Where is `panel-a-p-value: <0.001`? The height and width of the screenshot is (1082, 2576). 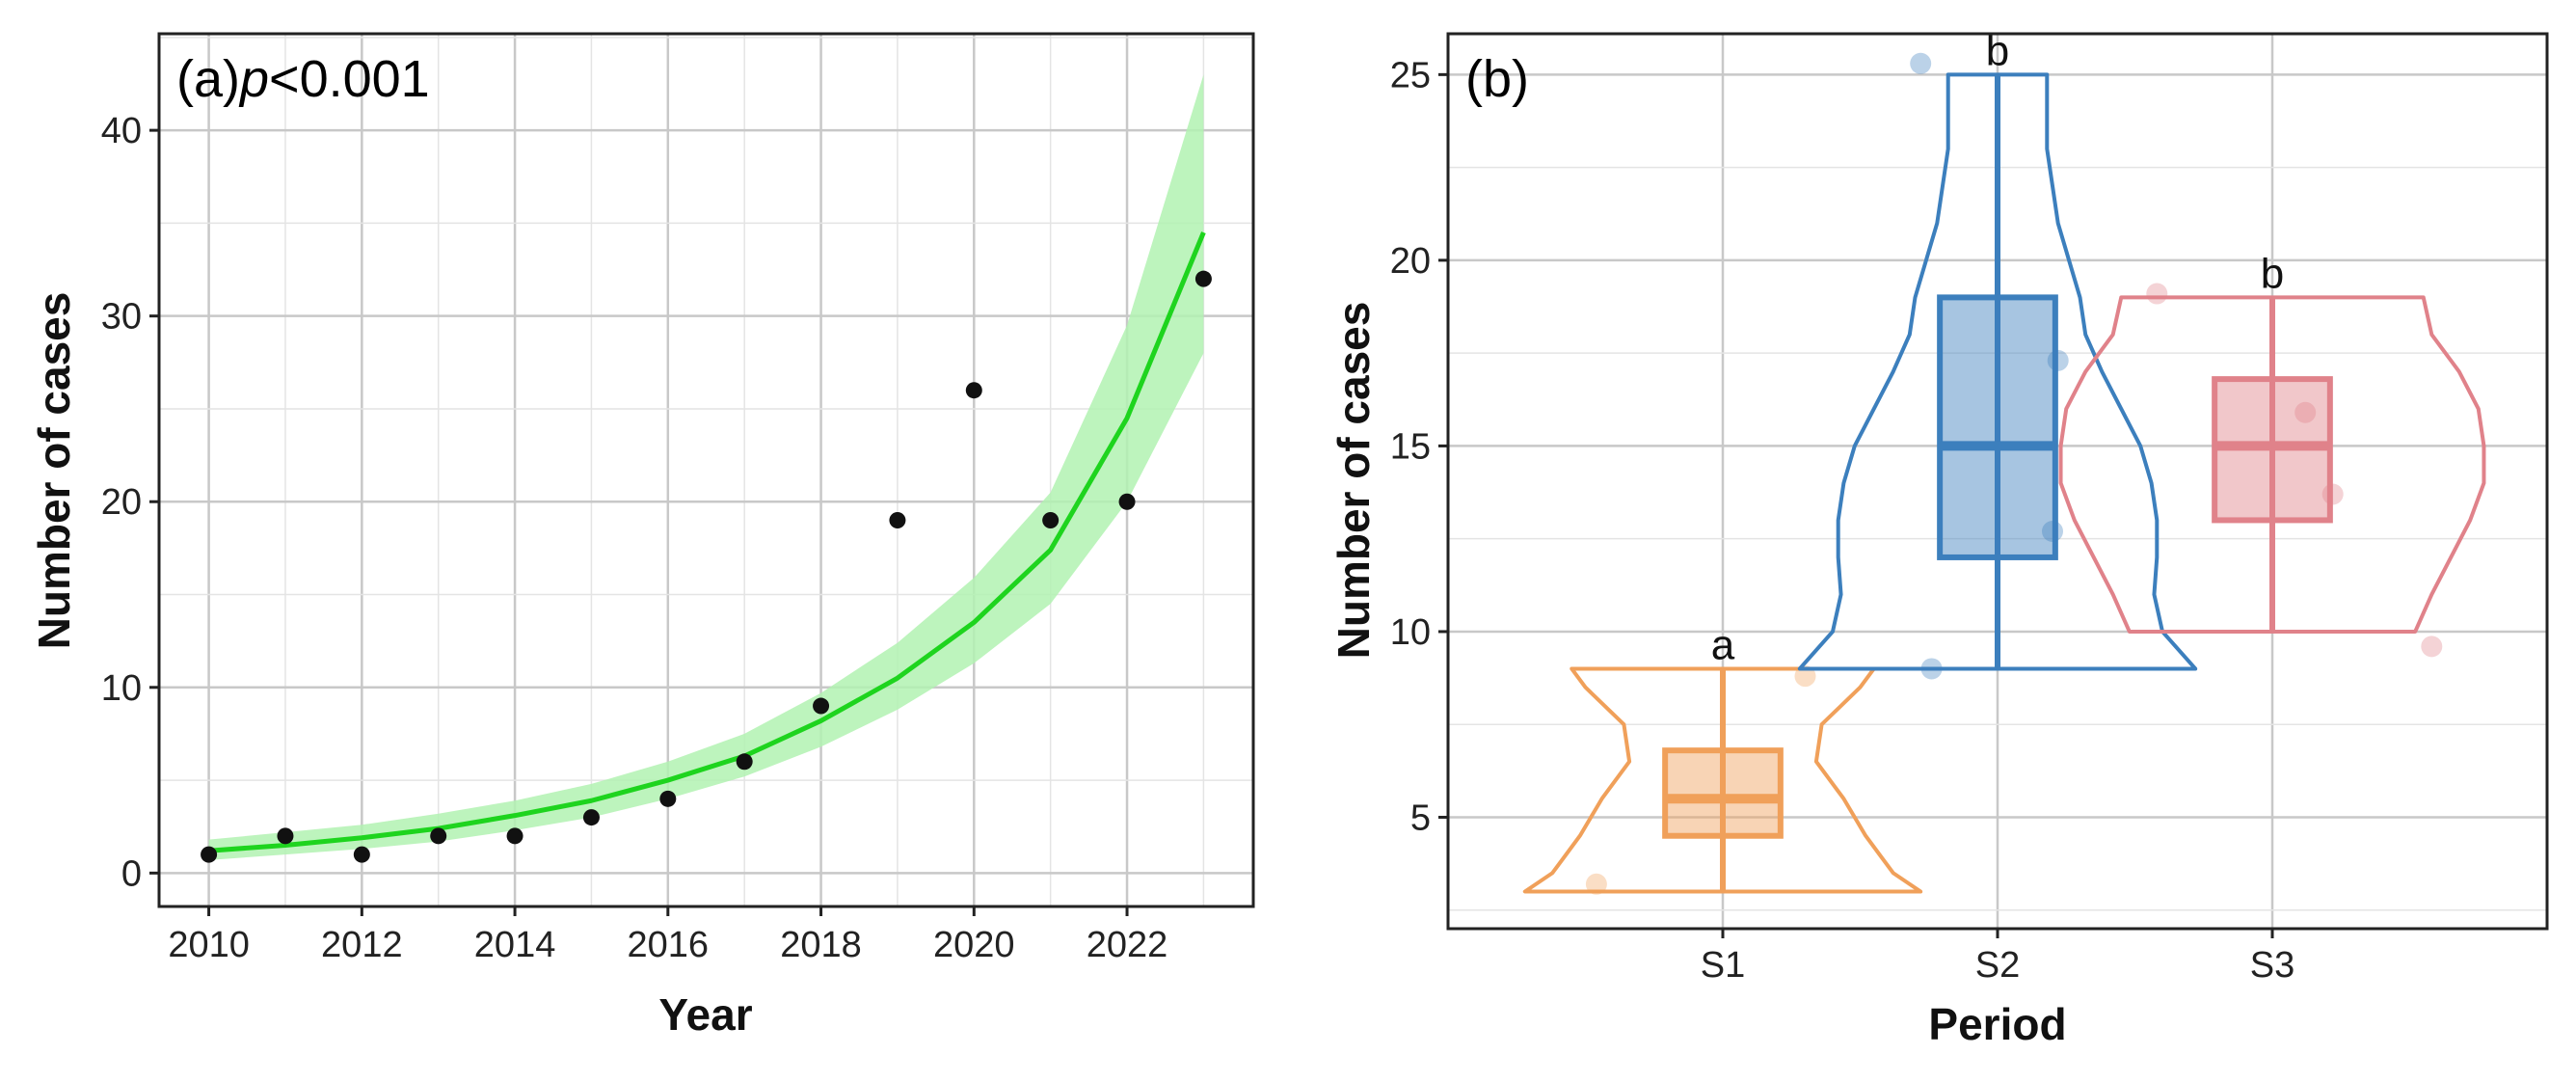 panel-a-p-value: <0.001 is located at coordinates (349, 79).